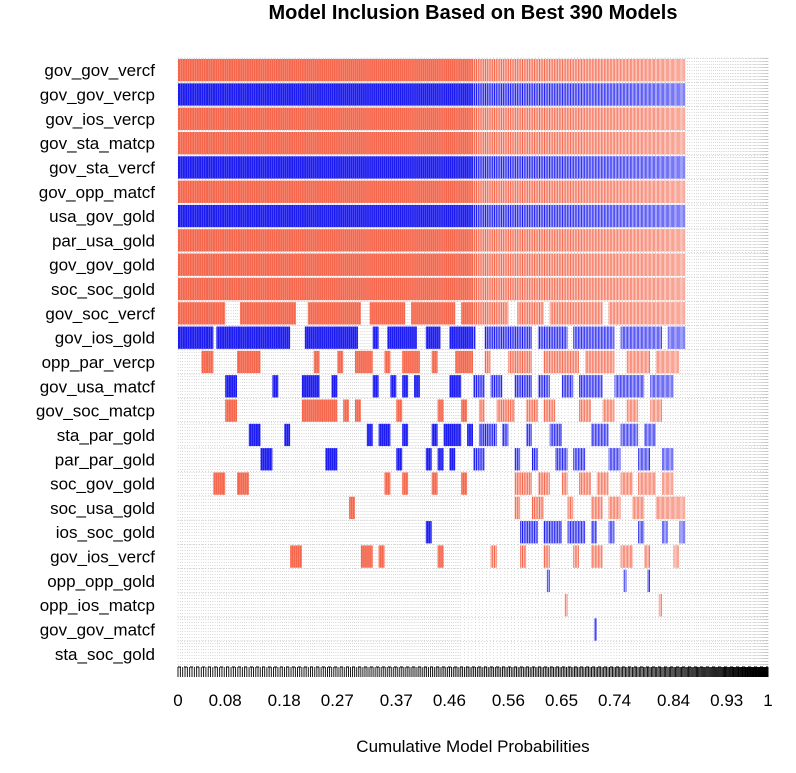 The image size is (796, 773). I want to click on inclusion-bar-gov_soc_matcp, so click(358, 410).